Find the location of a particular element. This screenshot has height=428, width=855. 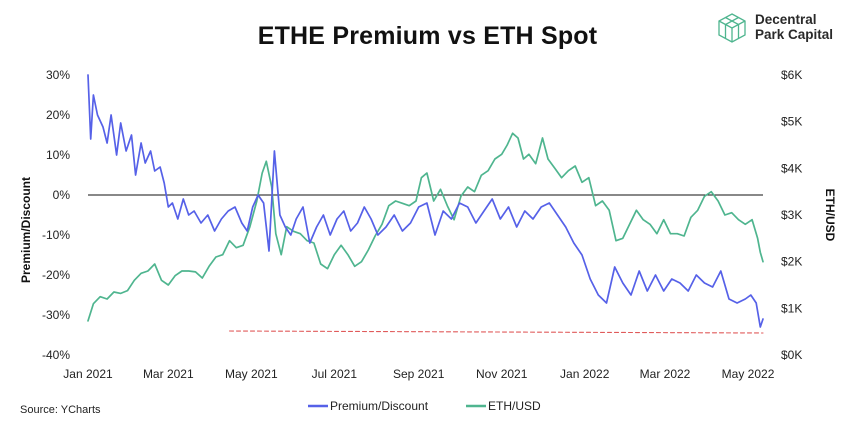

brand-logo: Decentral Park Capital is located at coordinates (783, 30).